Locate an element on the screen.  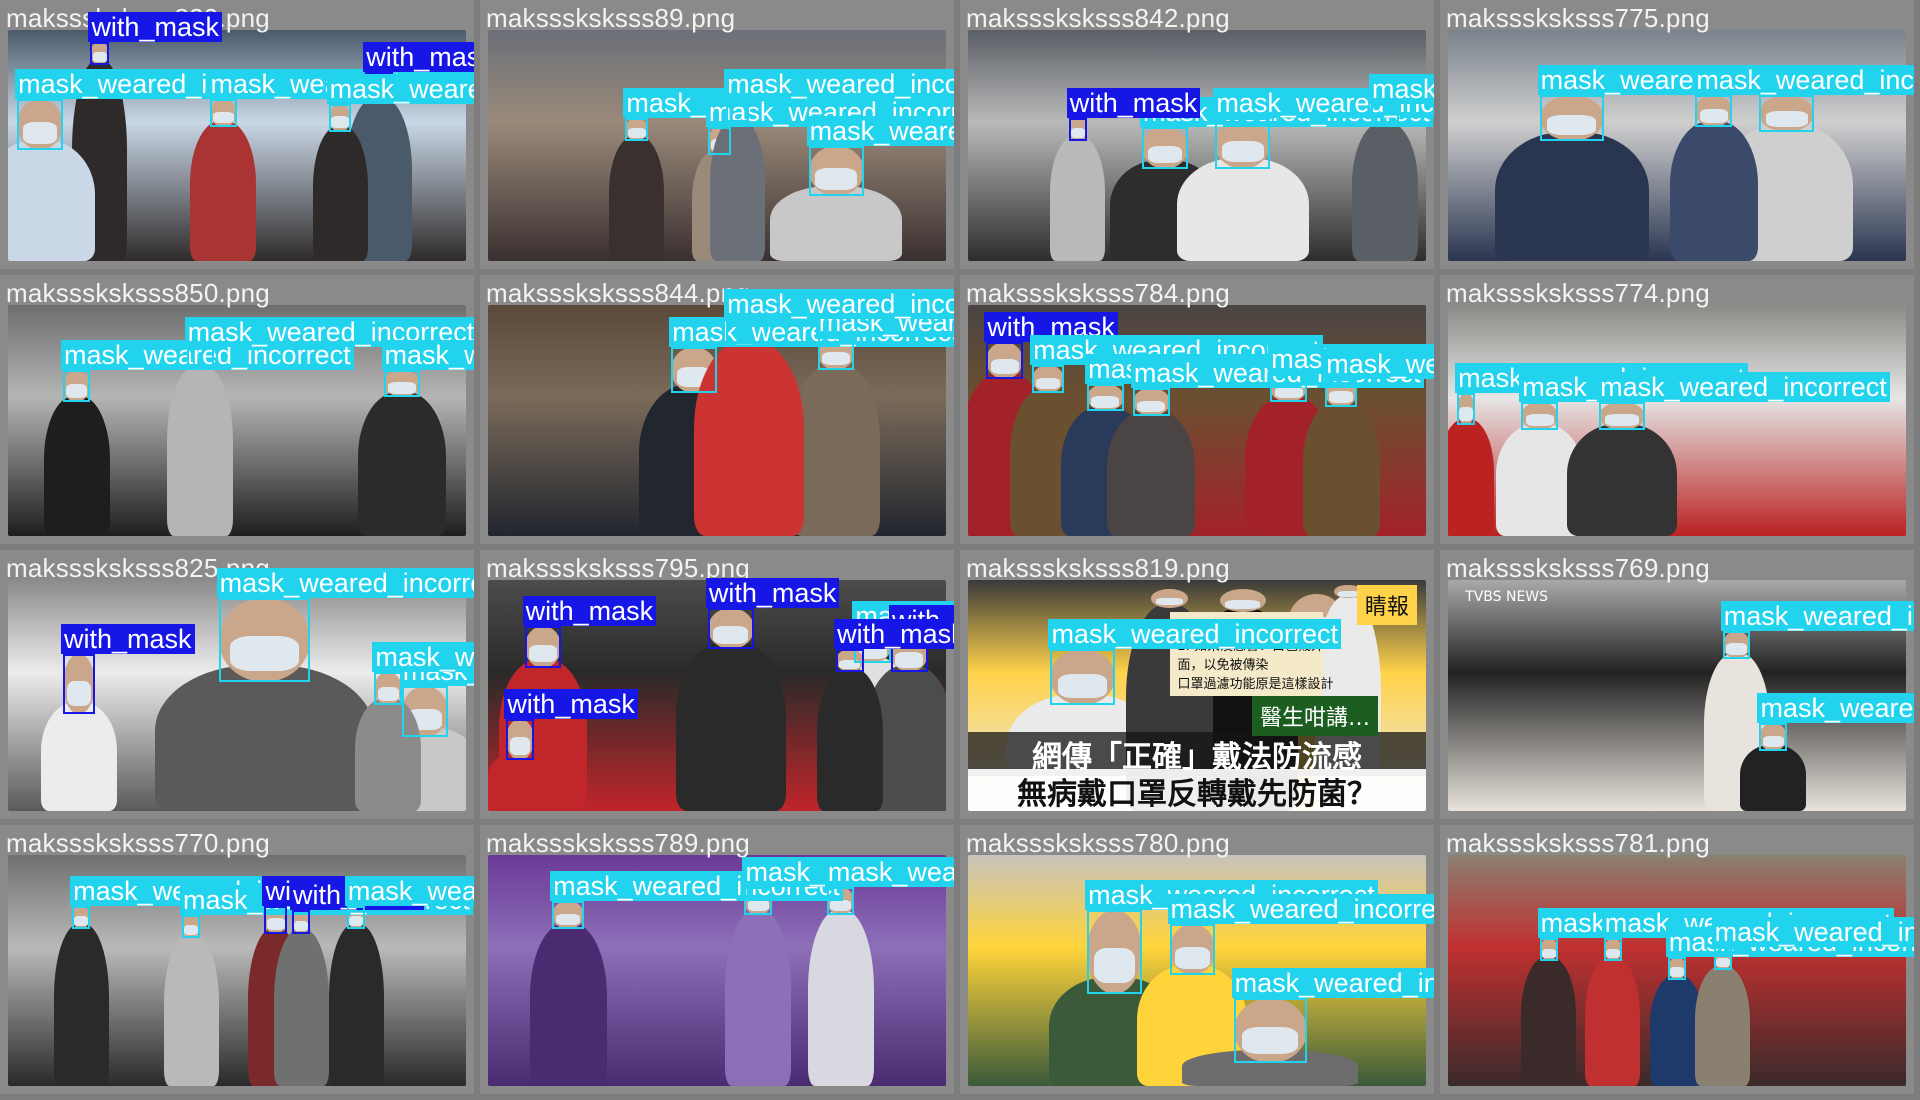
image-filename: maksssksksss780.png is located at coordinates (1098, 843).